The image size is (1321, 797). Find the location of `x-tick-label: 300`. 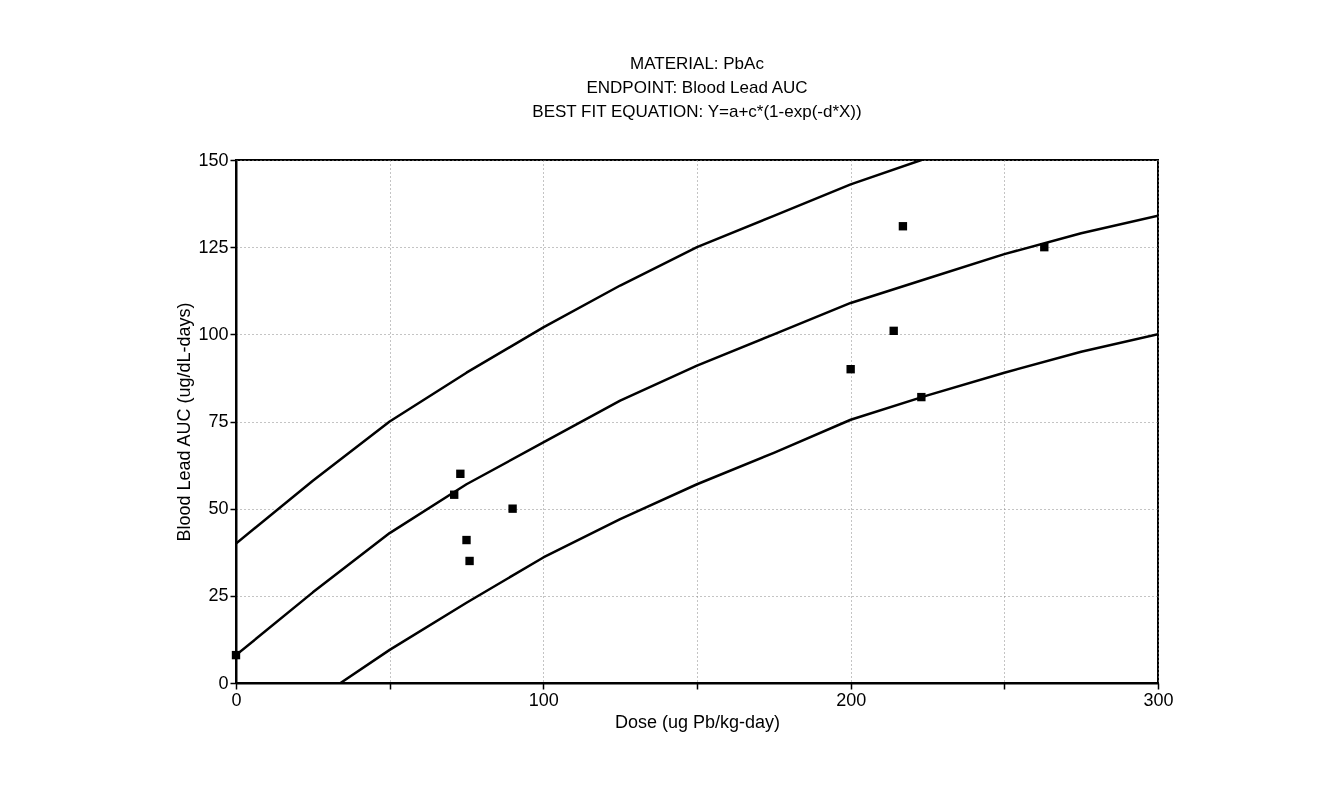

x-tick-label: 300 is located at coordinates (1158, 699).